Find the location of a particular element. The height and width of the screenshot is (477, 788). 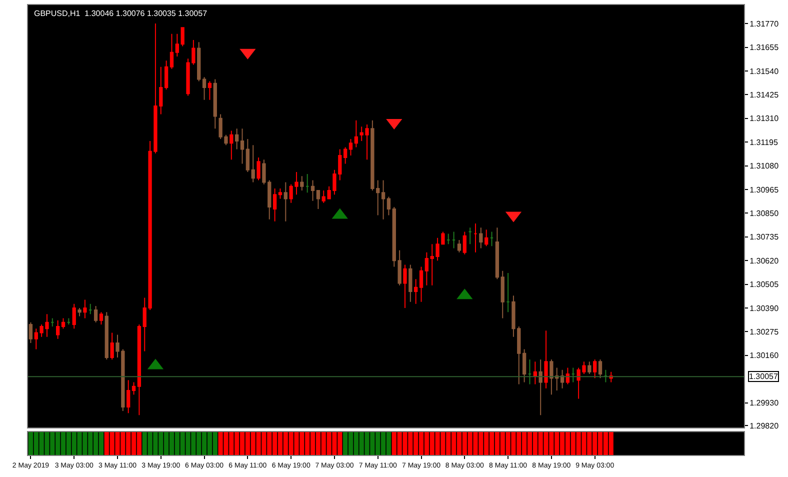

y-tick-label: 1.30390 is located at coordinates (765, 308).